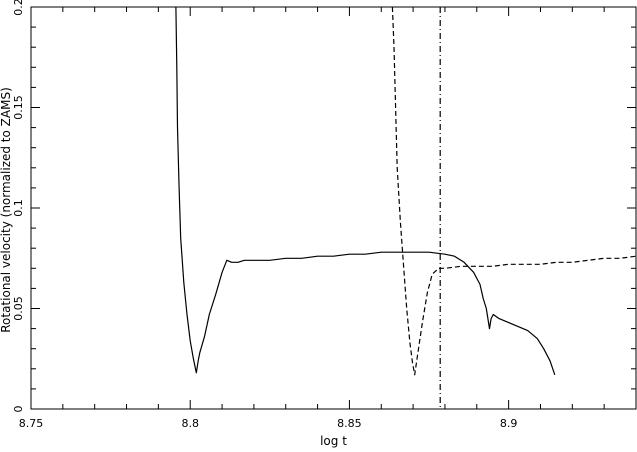  I want to click on x-tick-label: 8.8, so click(190, 423).